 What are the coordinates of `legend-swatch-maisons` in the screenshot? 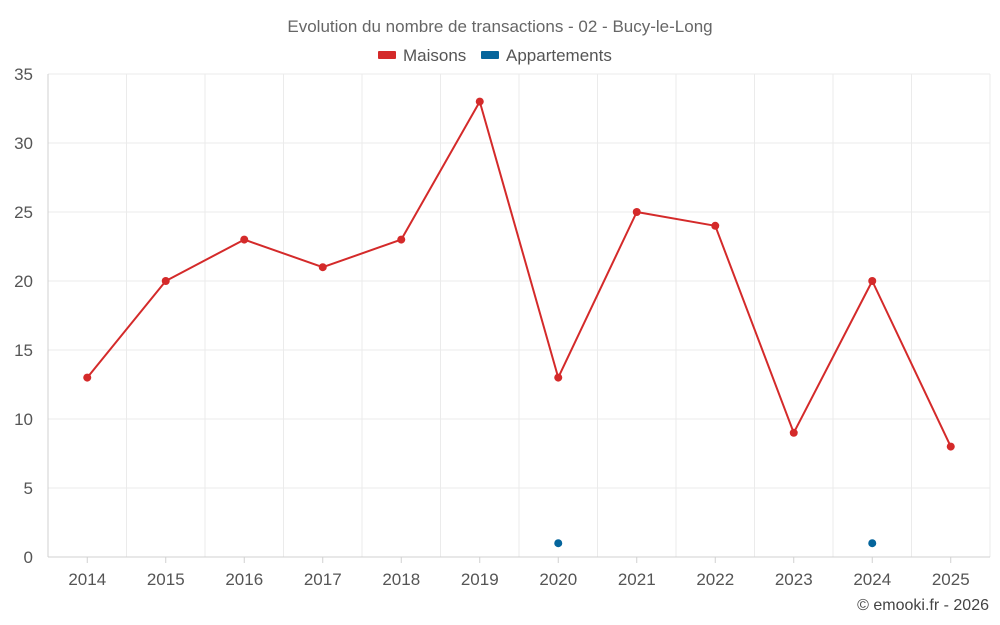 It's located at (387, 55).